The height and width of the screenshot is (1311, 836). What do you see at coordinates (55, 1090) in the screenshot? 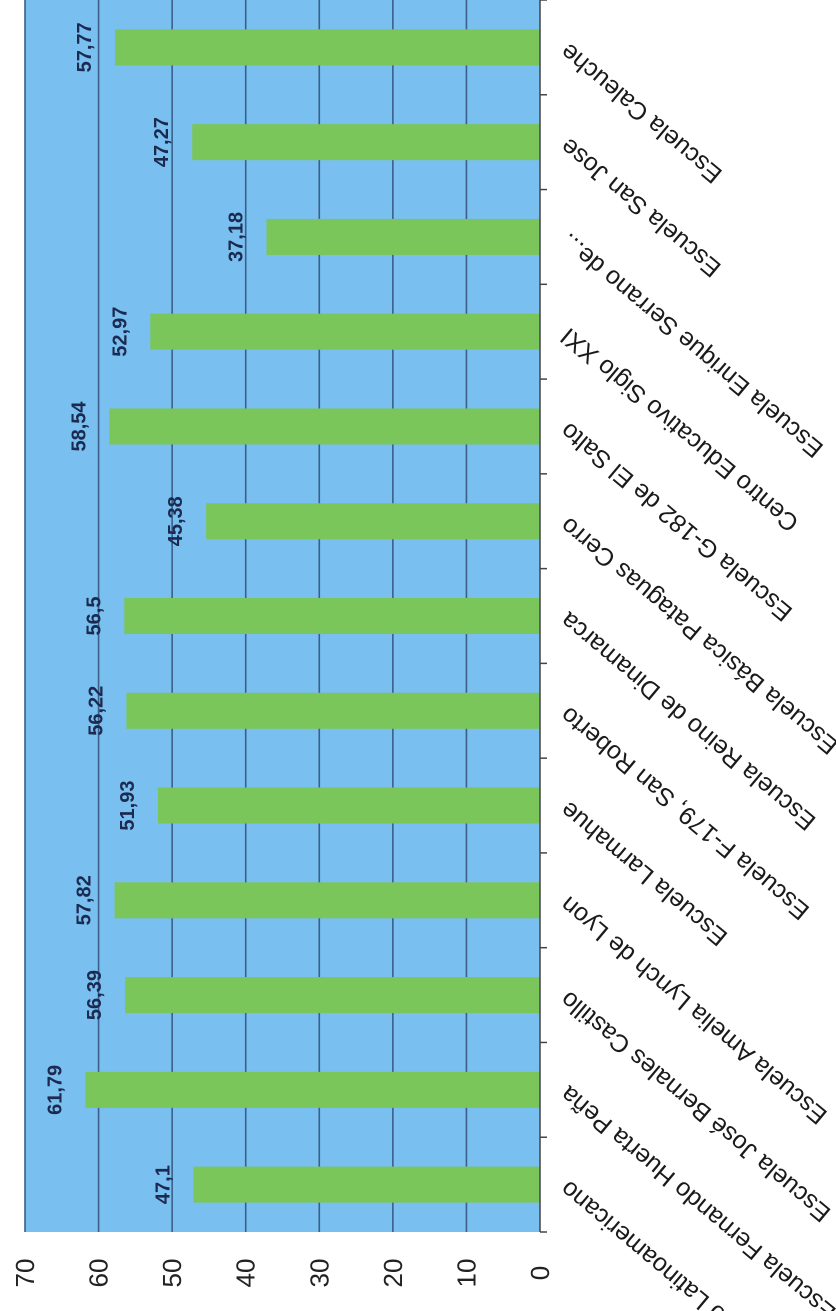
I see `data-label: 61,79` at bounding box center [55, 1090].